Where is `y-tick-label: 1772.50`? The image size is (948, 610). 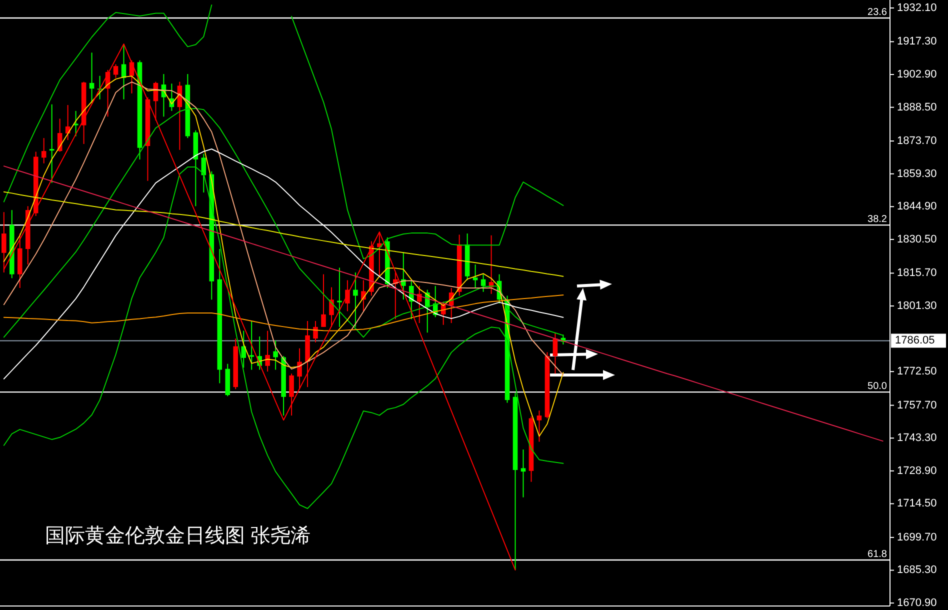 y-tick-label: 1772.50 is located at coordinates (917, 372).